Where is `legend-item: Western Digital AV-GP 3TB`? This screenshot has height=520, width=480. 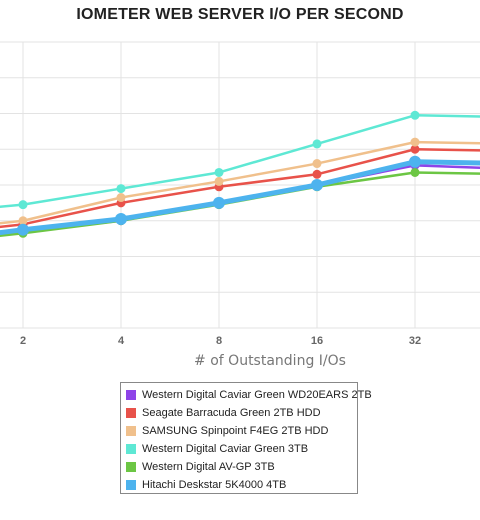
legend-item: Western Digital AV-GP 3TB is located at coordinates (241, 467).